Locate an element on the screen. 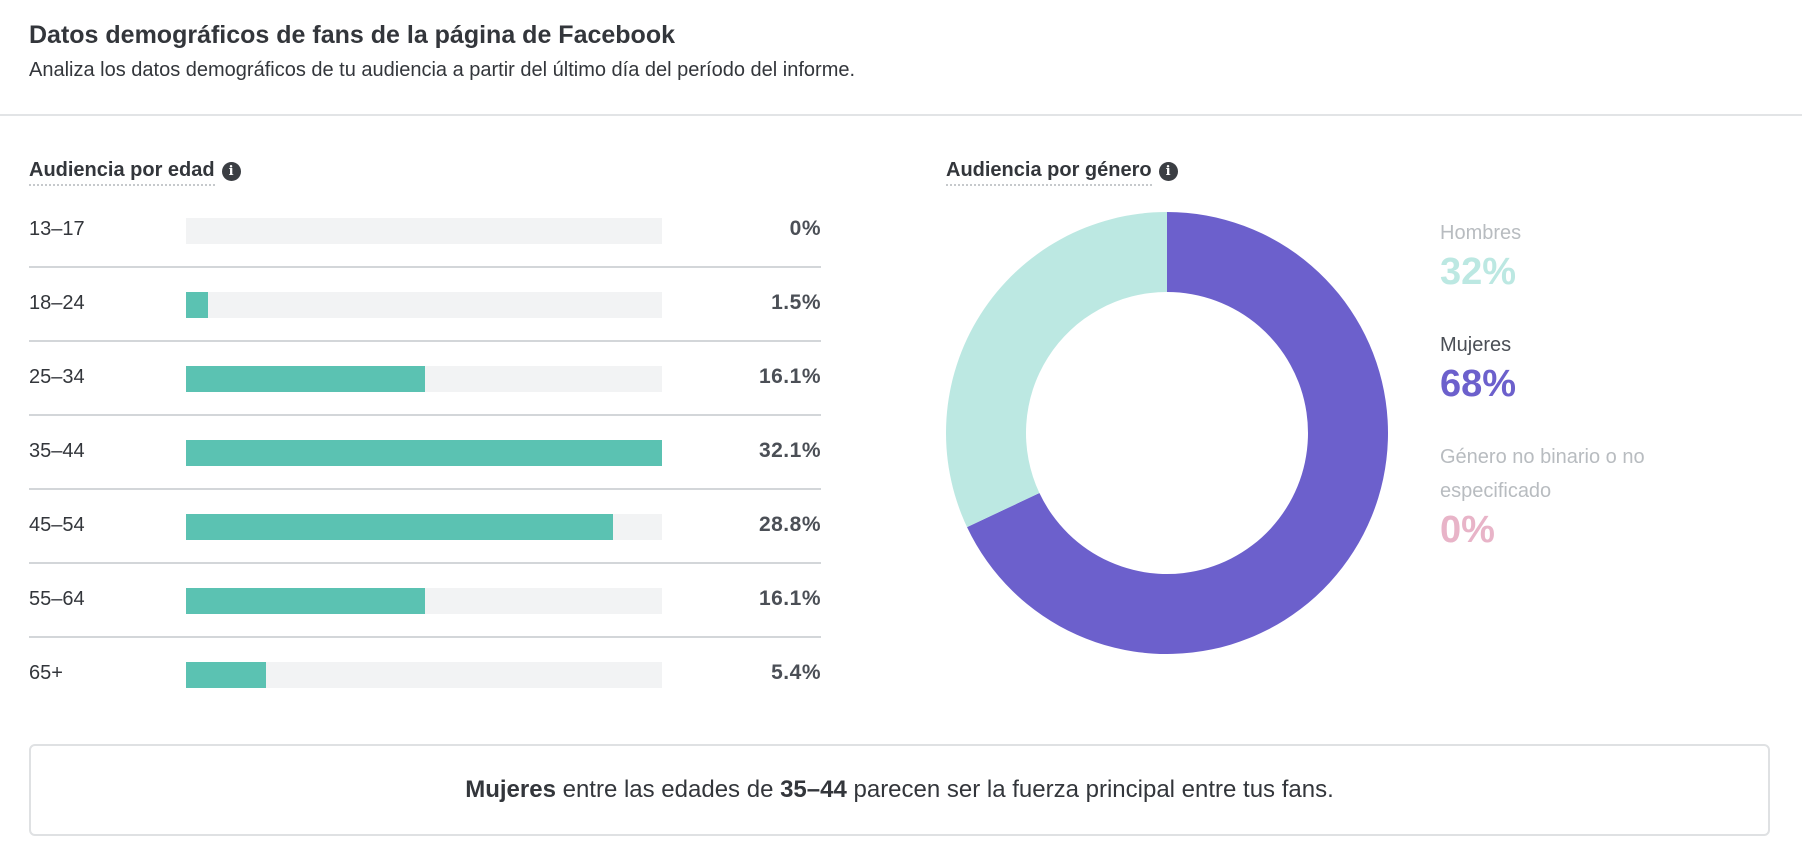  age-value-label: 1.5% is located at coordinates (796, 302).